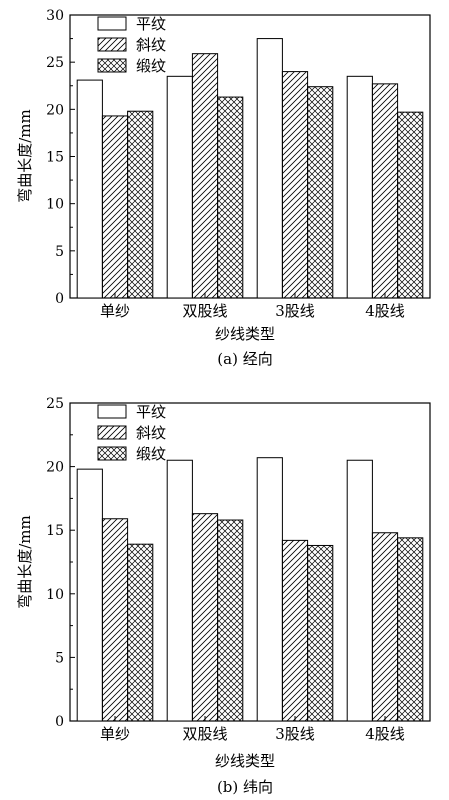 This screenshot has width=449, height=800. What do you see at coordinates (60, 563) in the screenshot?
I see `y-axis: 0 5 10 15 20 25` at bounding box center [60, 563].